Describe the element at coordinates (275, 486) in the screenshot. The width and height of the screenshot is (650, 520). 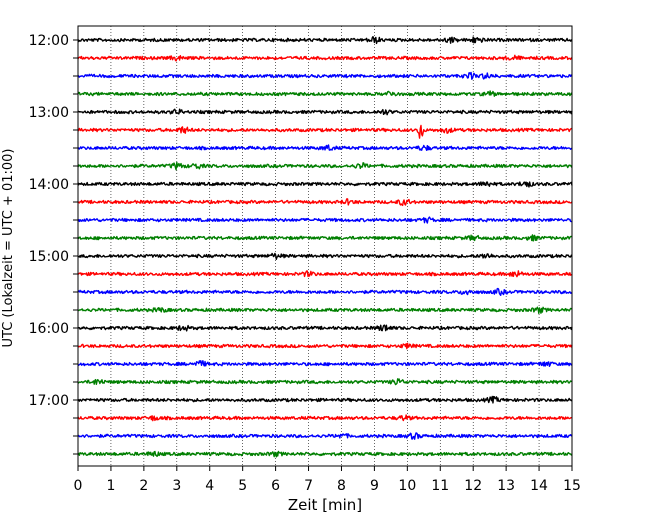
I see `x-tick-label: 6` at that location.